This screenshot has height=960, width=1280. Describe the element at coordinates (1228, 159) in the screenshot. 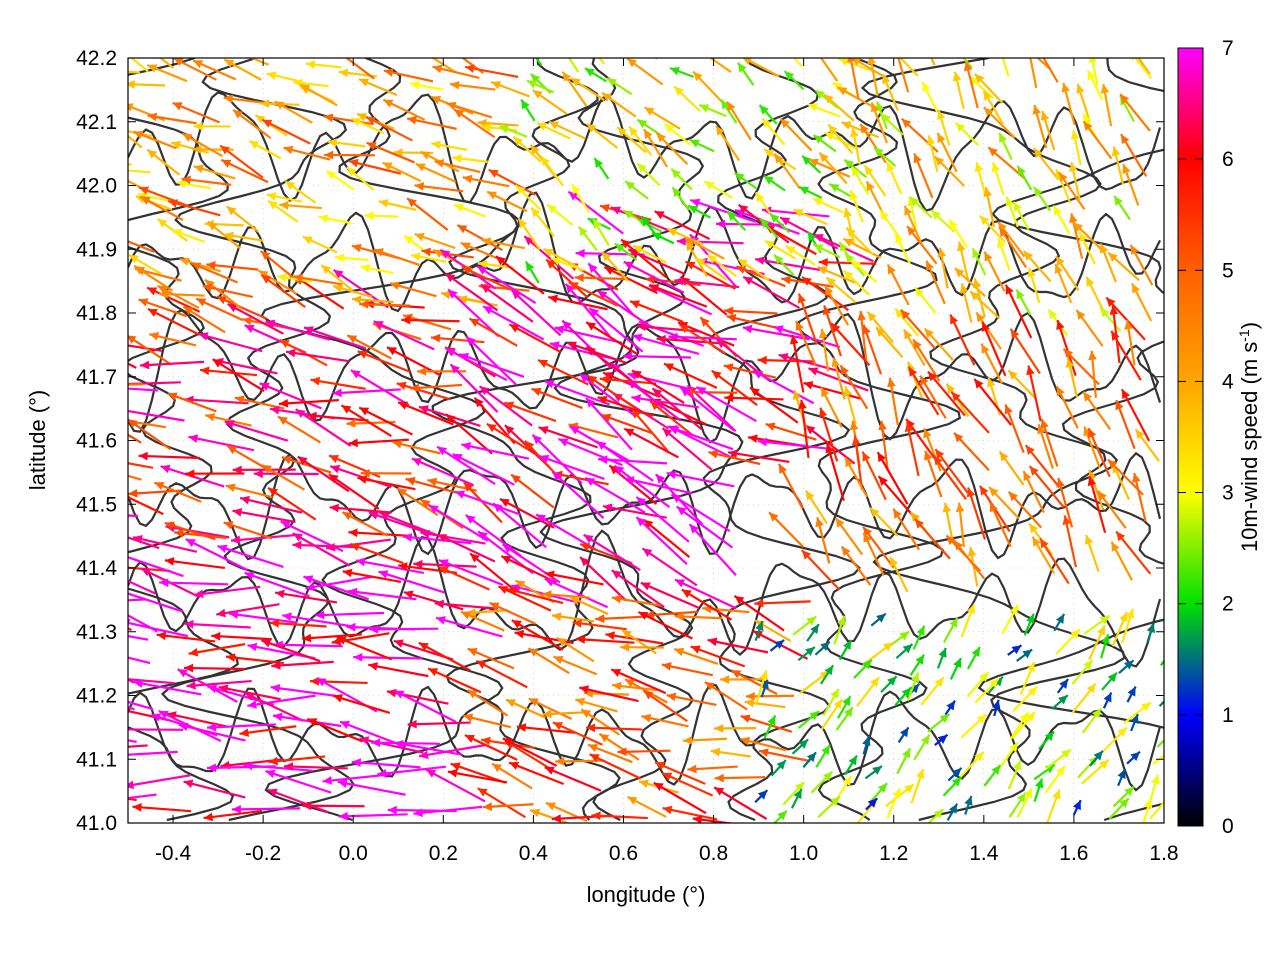

I see `colorbar-tick-label: 6` at that location.